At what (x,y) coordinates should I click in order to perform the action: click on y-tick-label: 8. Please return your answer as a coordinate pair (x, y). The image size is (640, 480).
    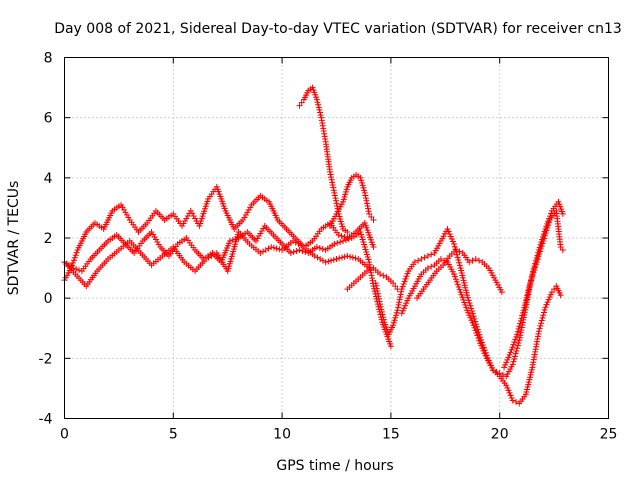
    Looking at the image, I should click on (48, 59).